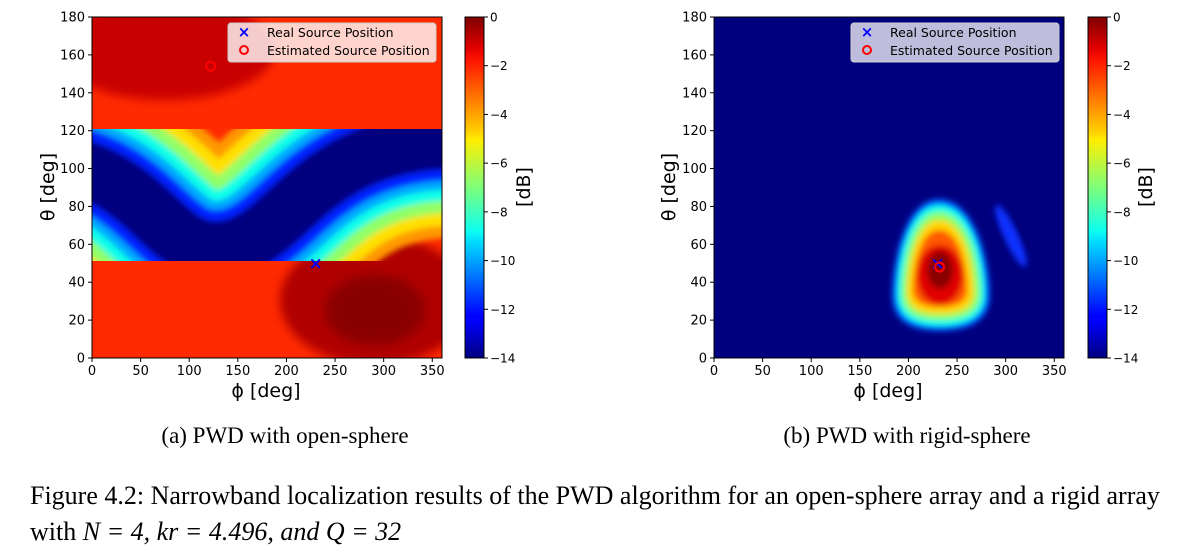 This screenshot has width=1192, height=559. I want to click on subcaption-a: (a) PWD with open-sphere, so click(284, 435).